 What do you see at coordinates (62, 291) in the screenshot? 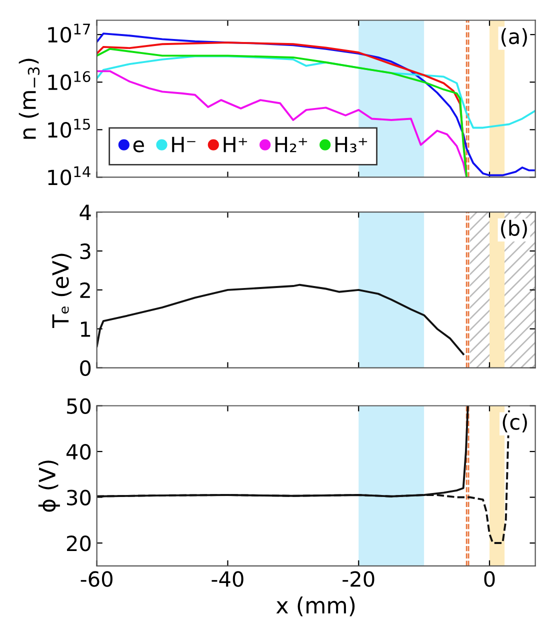
I see `y-axis-title: Tₑ (eV)` at bounding box center [62, 291].